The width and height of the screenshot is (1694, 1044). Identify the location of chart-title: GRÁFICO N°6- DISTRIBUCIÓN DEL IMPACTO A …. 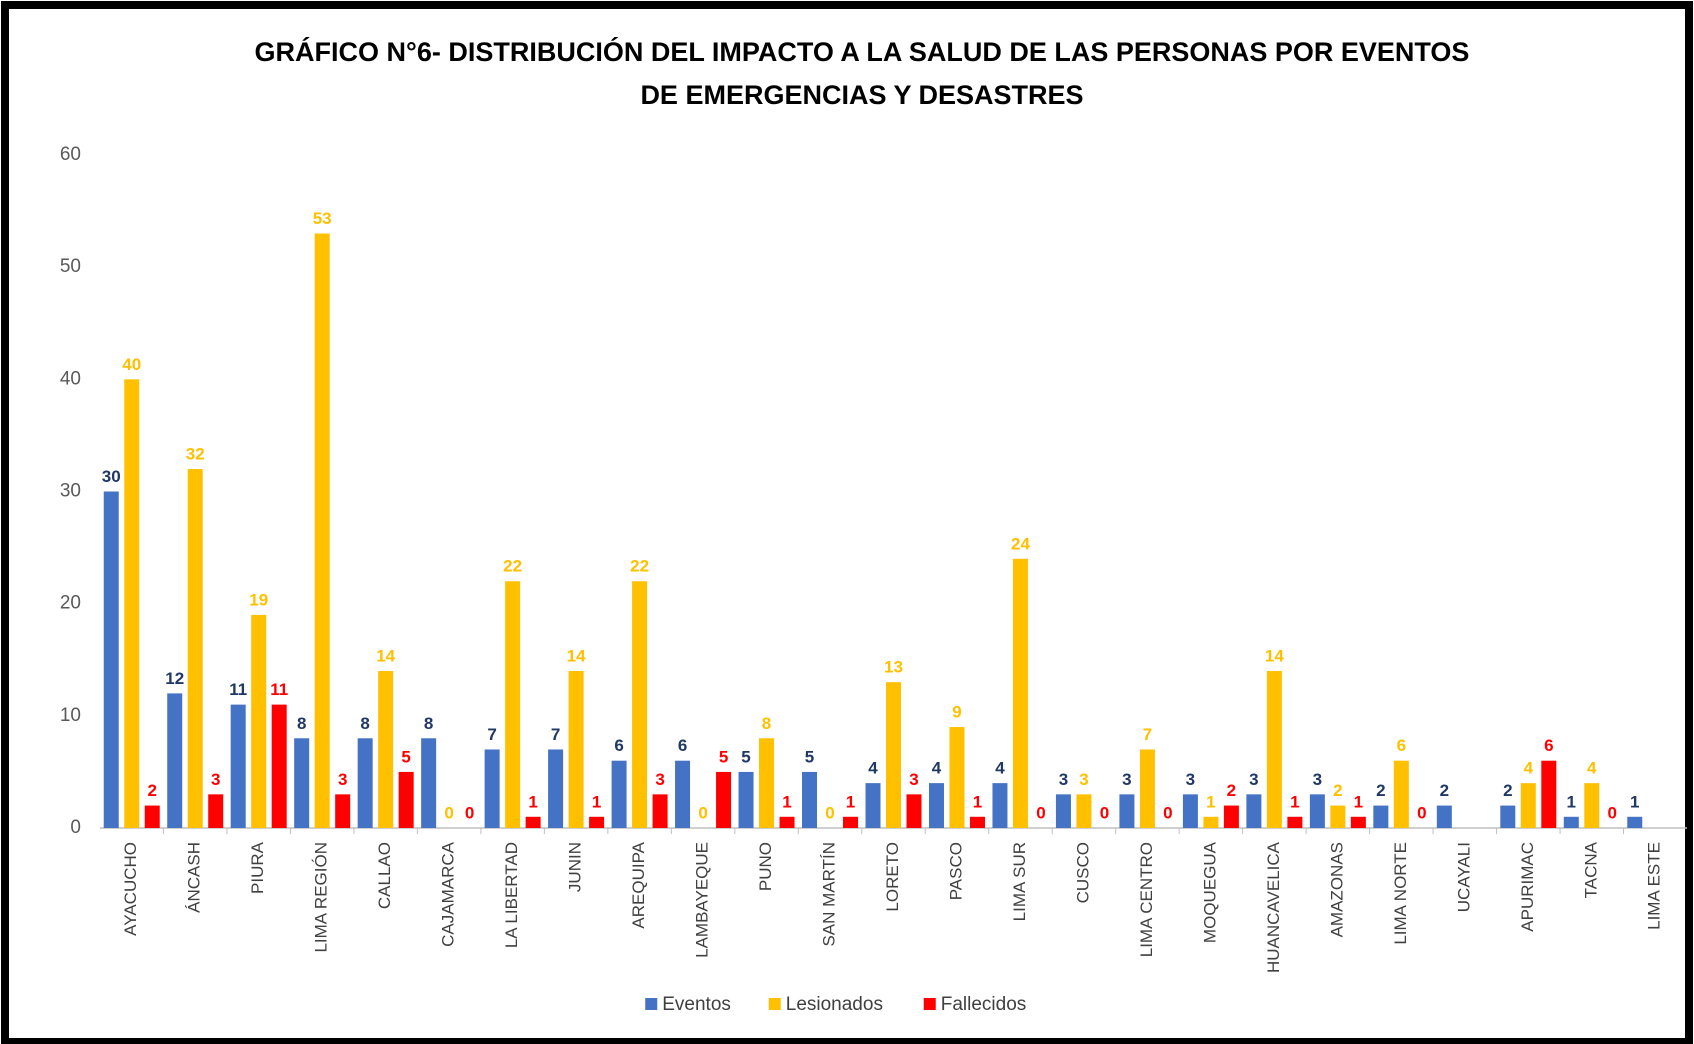
(862, 51).